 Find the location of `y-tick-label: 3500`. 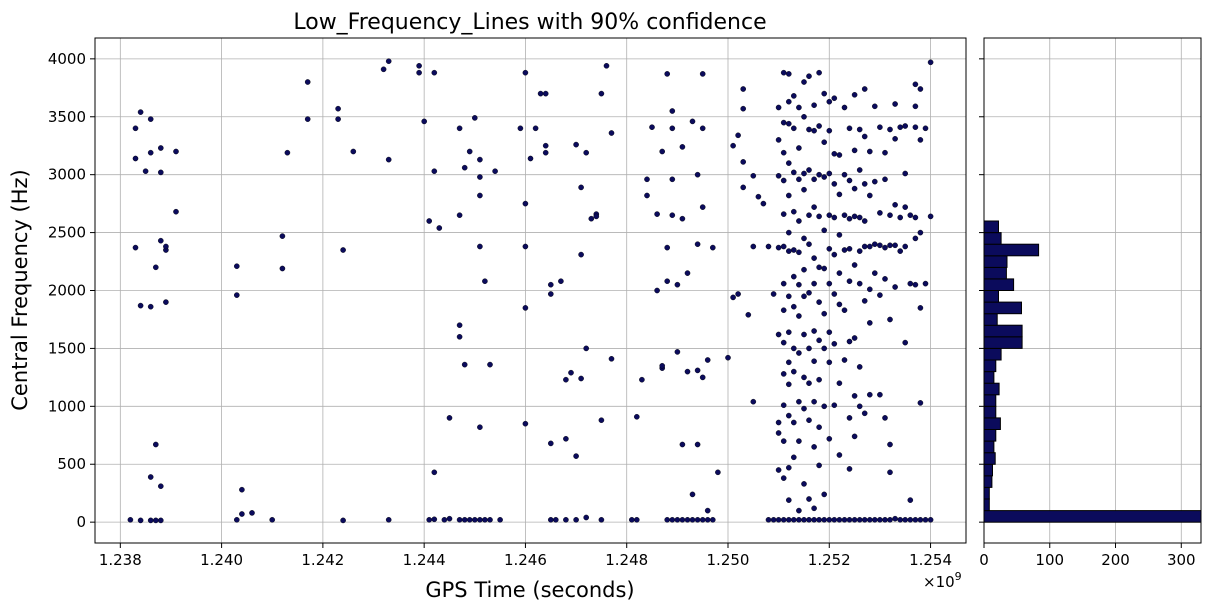

y-tick-label: 3500 is located at coordinates (67, 117).